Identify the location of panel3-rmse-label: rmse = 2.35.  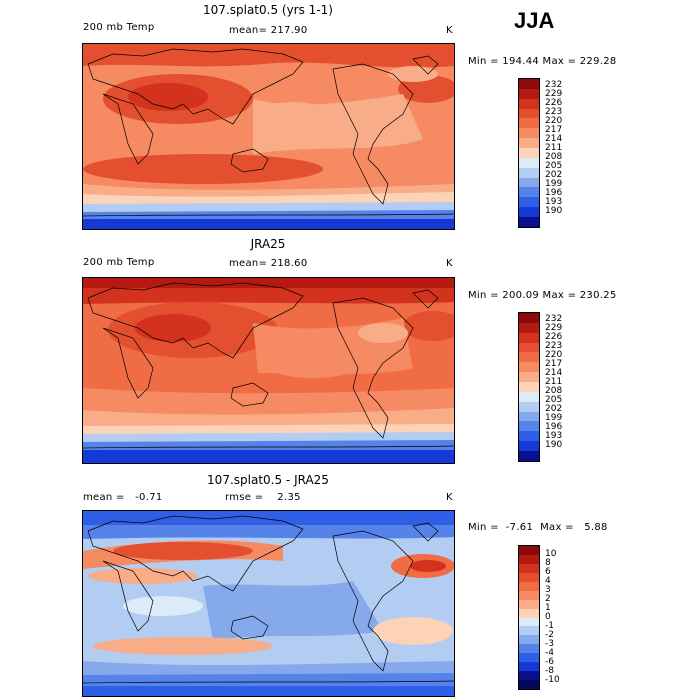
(263, 497).